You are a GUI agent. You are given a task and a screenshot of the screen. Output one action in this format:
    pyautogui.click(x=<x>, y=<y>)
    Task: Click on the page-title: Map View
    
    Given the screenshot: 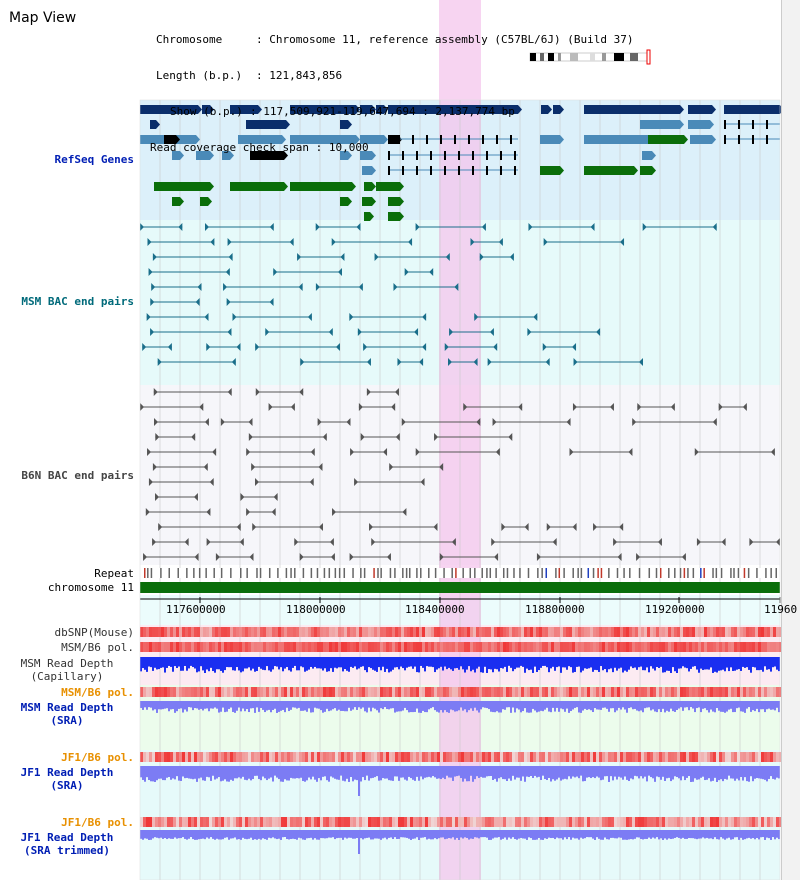 What is the action you would take?
    pyautogui.click(x=43, y=18)
    